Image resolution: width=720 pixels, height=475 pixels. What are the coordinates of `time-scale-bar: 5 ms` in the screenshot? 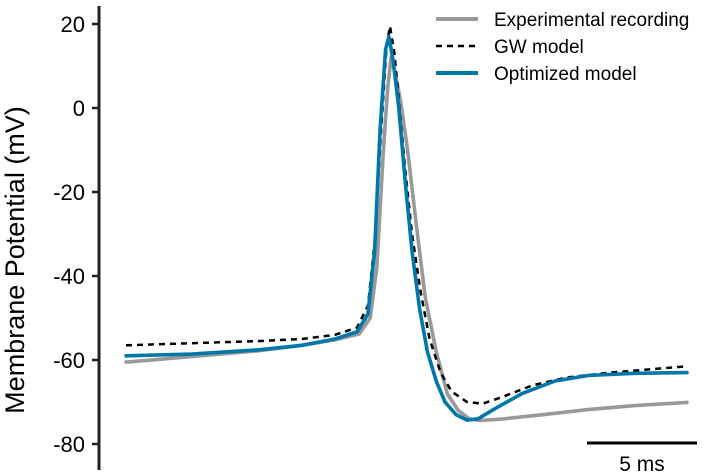 It's located at (642, 458).